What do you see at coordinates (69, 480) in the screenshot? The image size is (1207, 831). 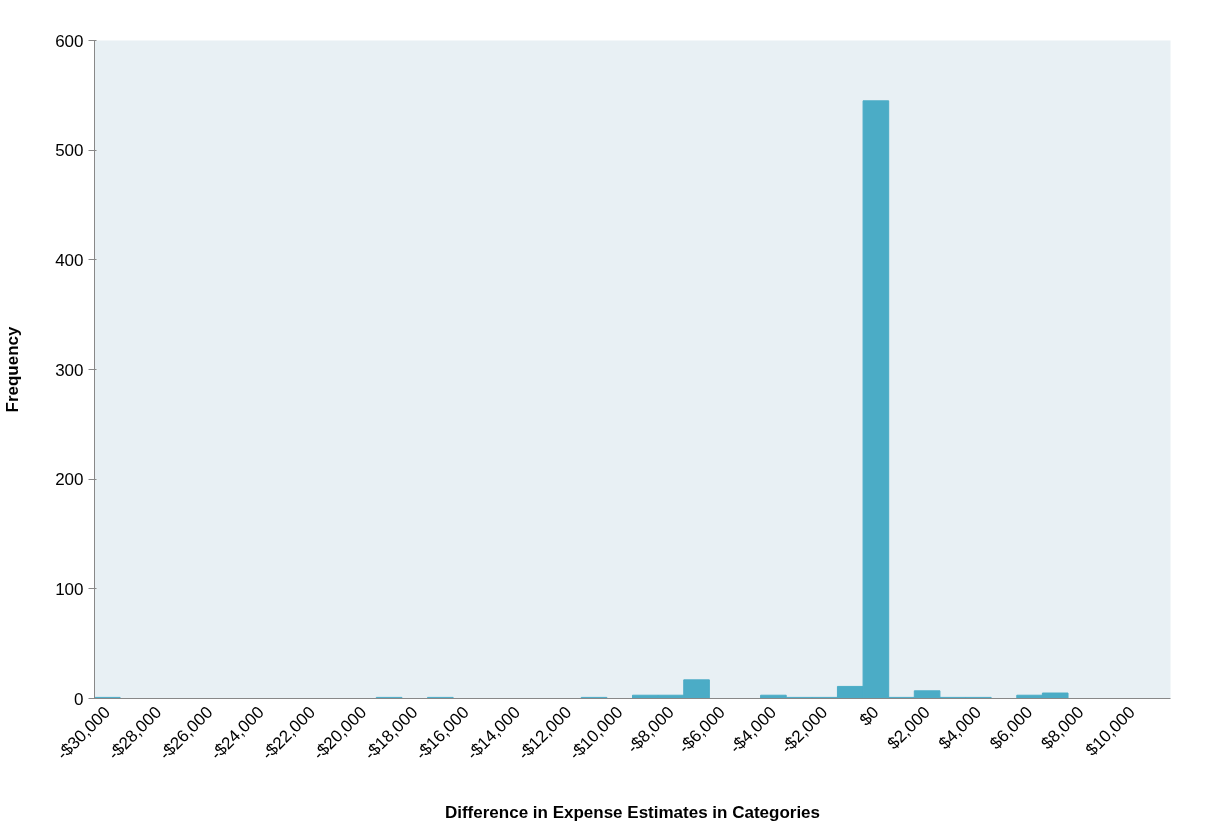 I see `y-tick-label: 200` at bounding box center [69, 480].